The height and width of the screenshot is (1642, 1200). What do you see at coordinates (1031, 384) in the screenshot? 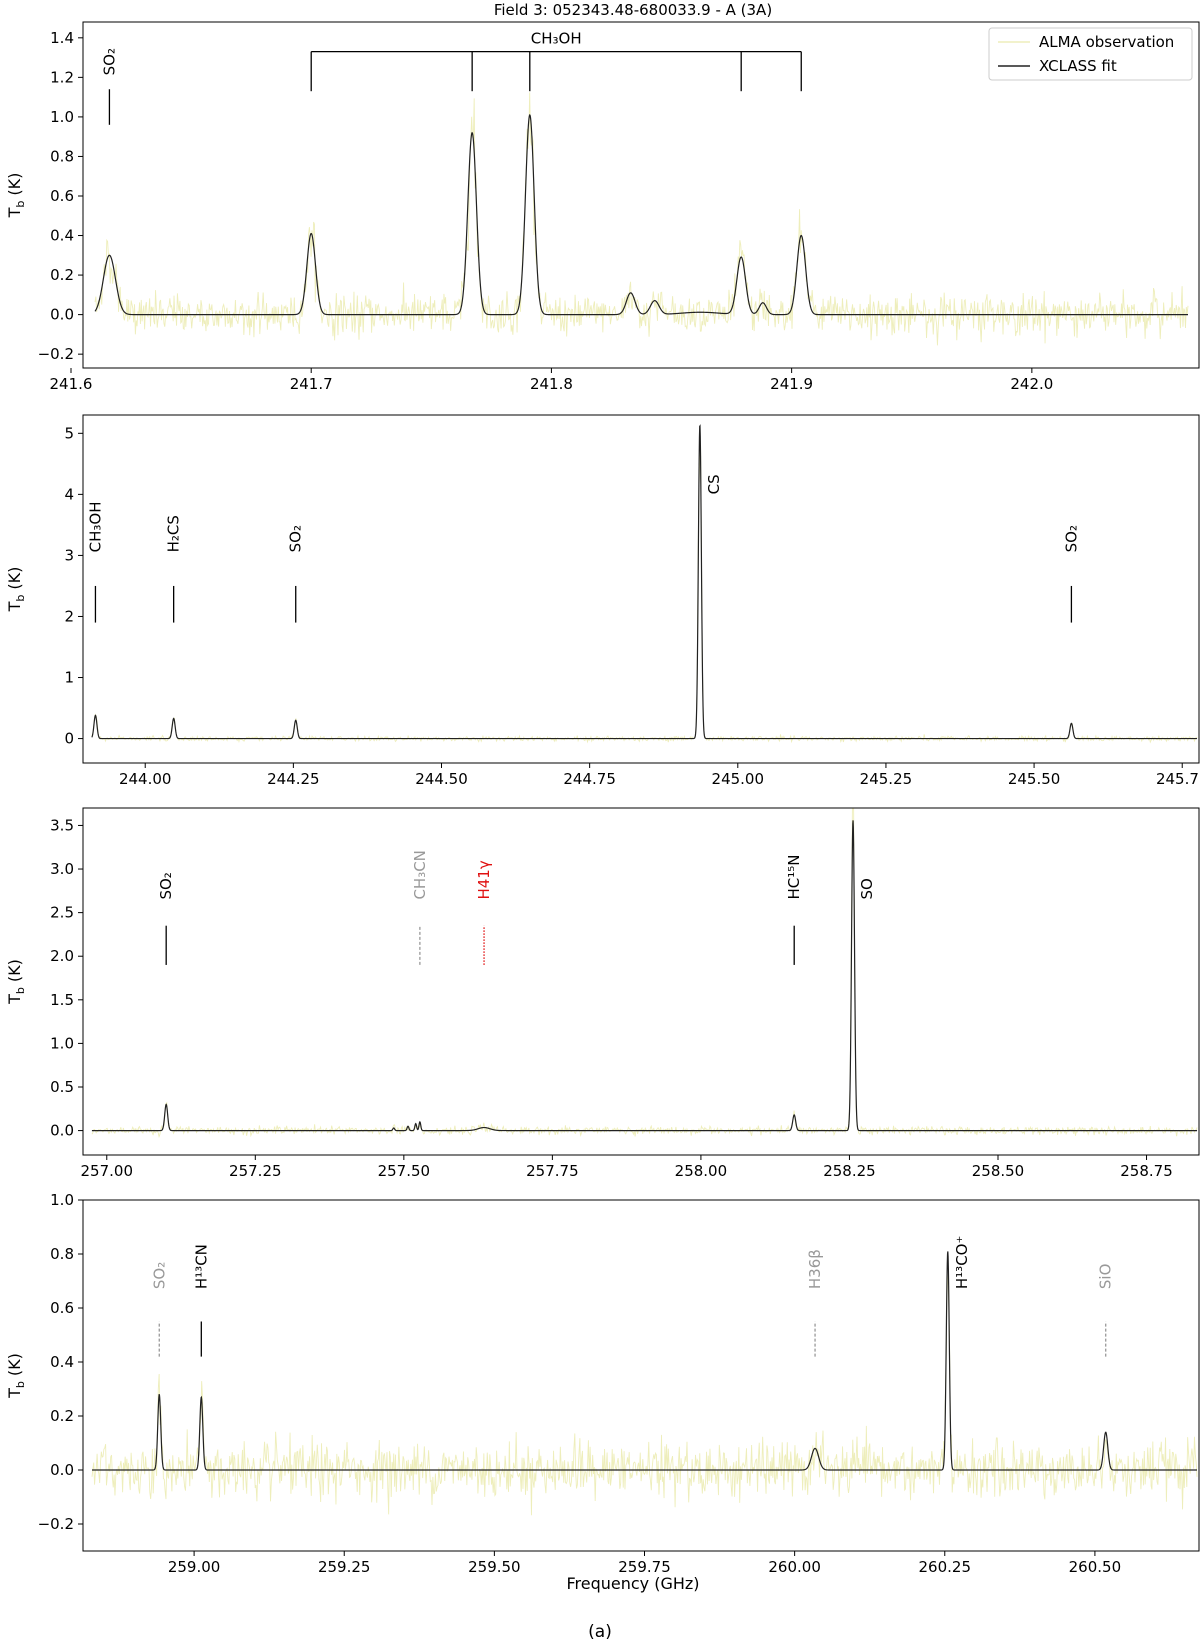
I see `x-tick-label: 242.0` at bounding box center [1031, 384].